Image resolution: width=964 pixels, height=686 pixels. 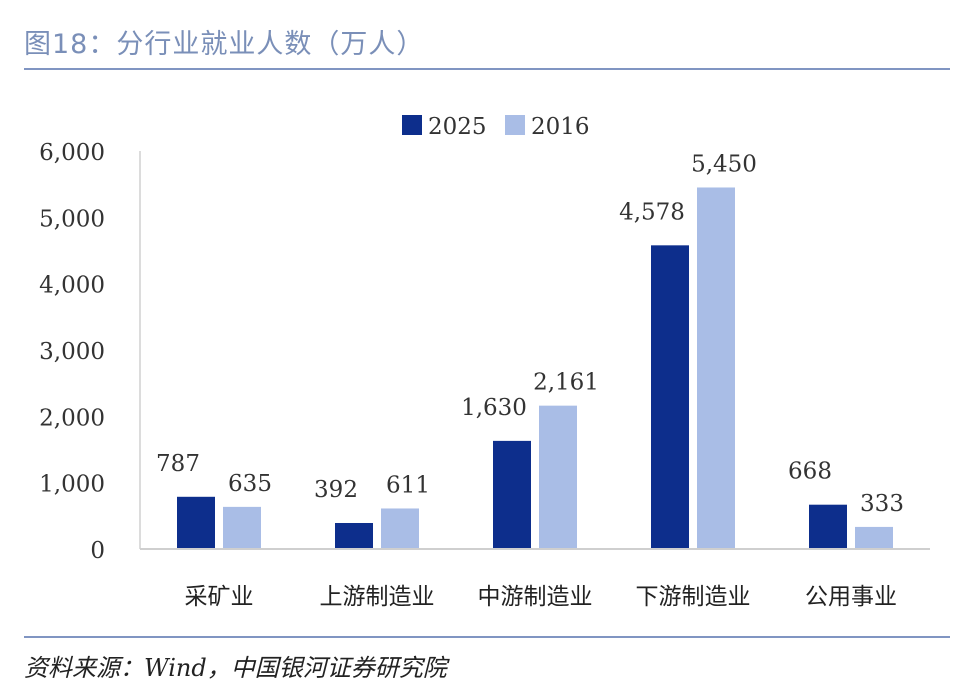 I want to click on legend-label-2025: 2025, so click(x=457, y=127).